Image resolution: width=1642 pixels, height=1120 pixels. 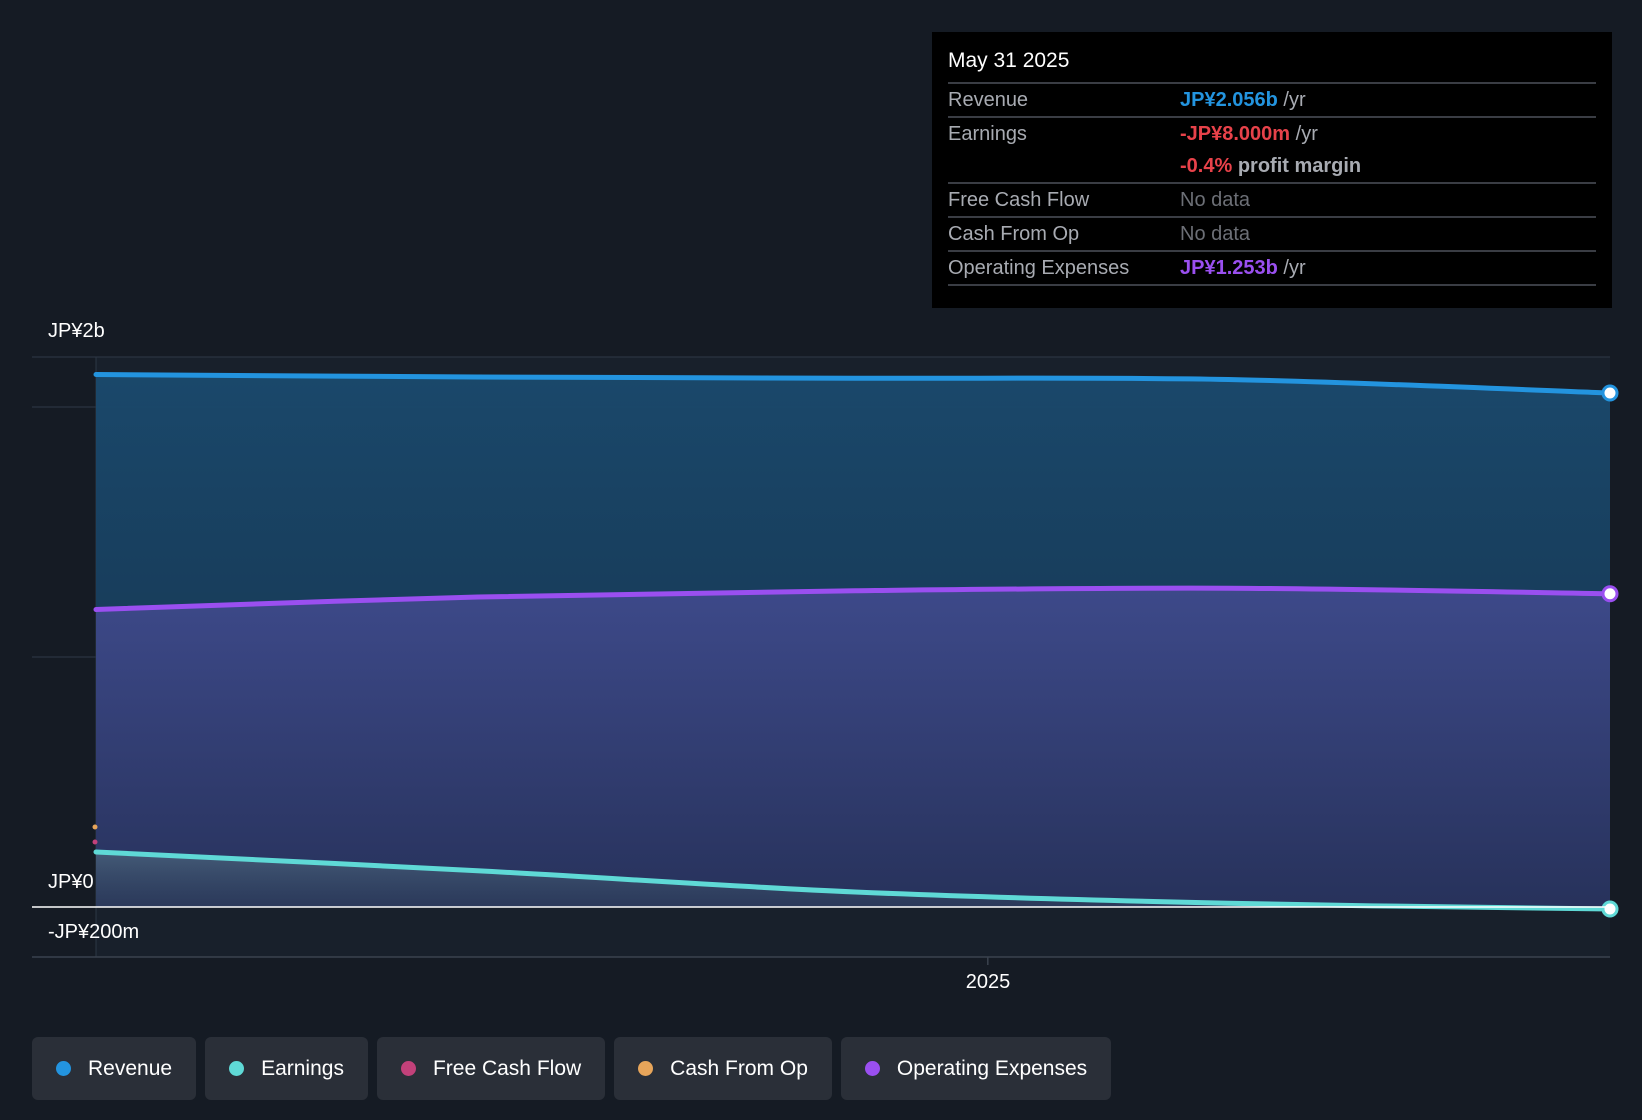 What do you see at coordinates (992, 1068) in the screenshot?
I see `legend-label: Operating Expenses` at bounding box center [992, 1068].